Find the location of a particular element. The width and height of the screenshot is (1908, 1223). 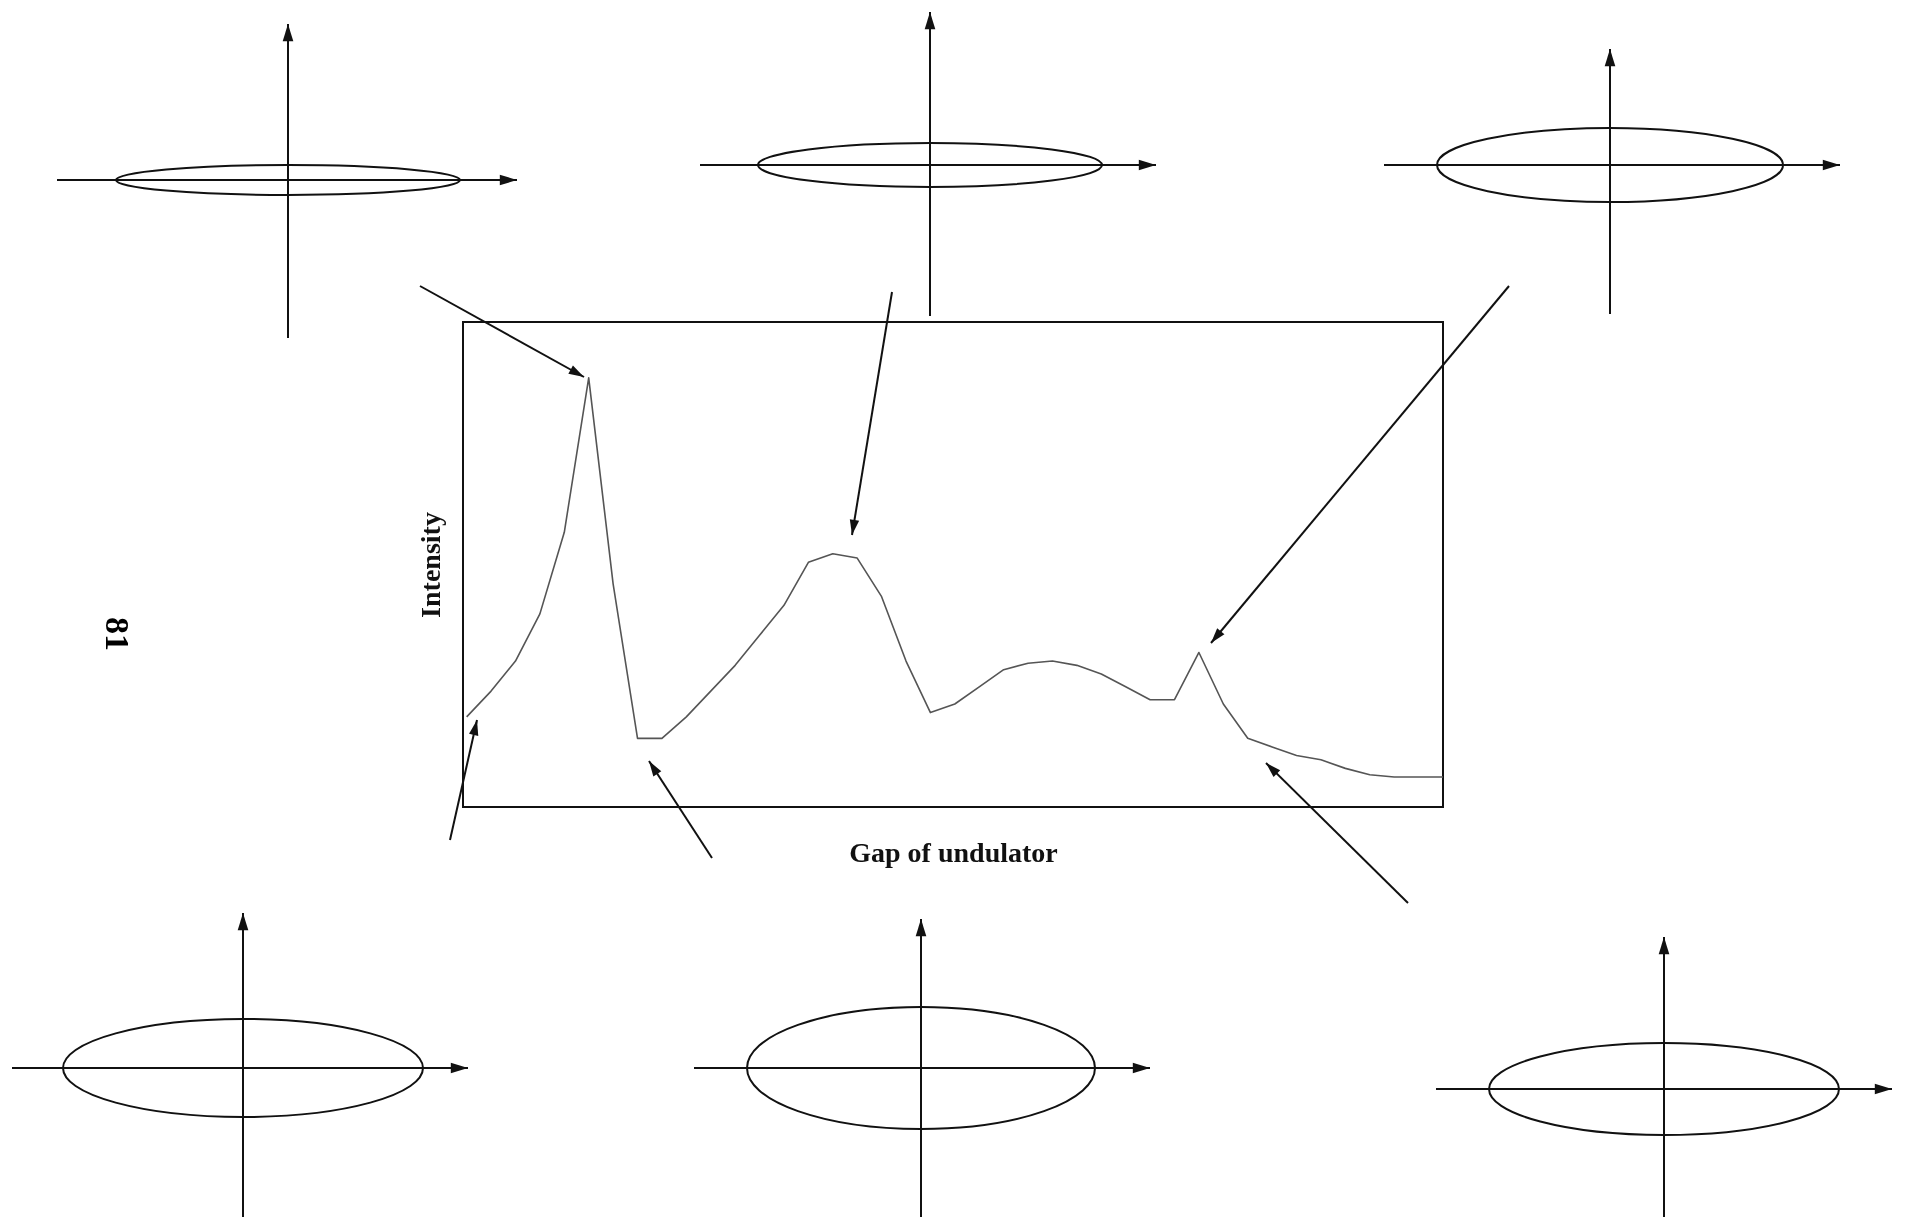

y-axis-title: Intensity is located at coordinates (430, 565).